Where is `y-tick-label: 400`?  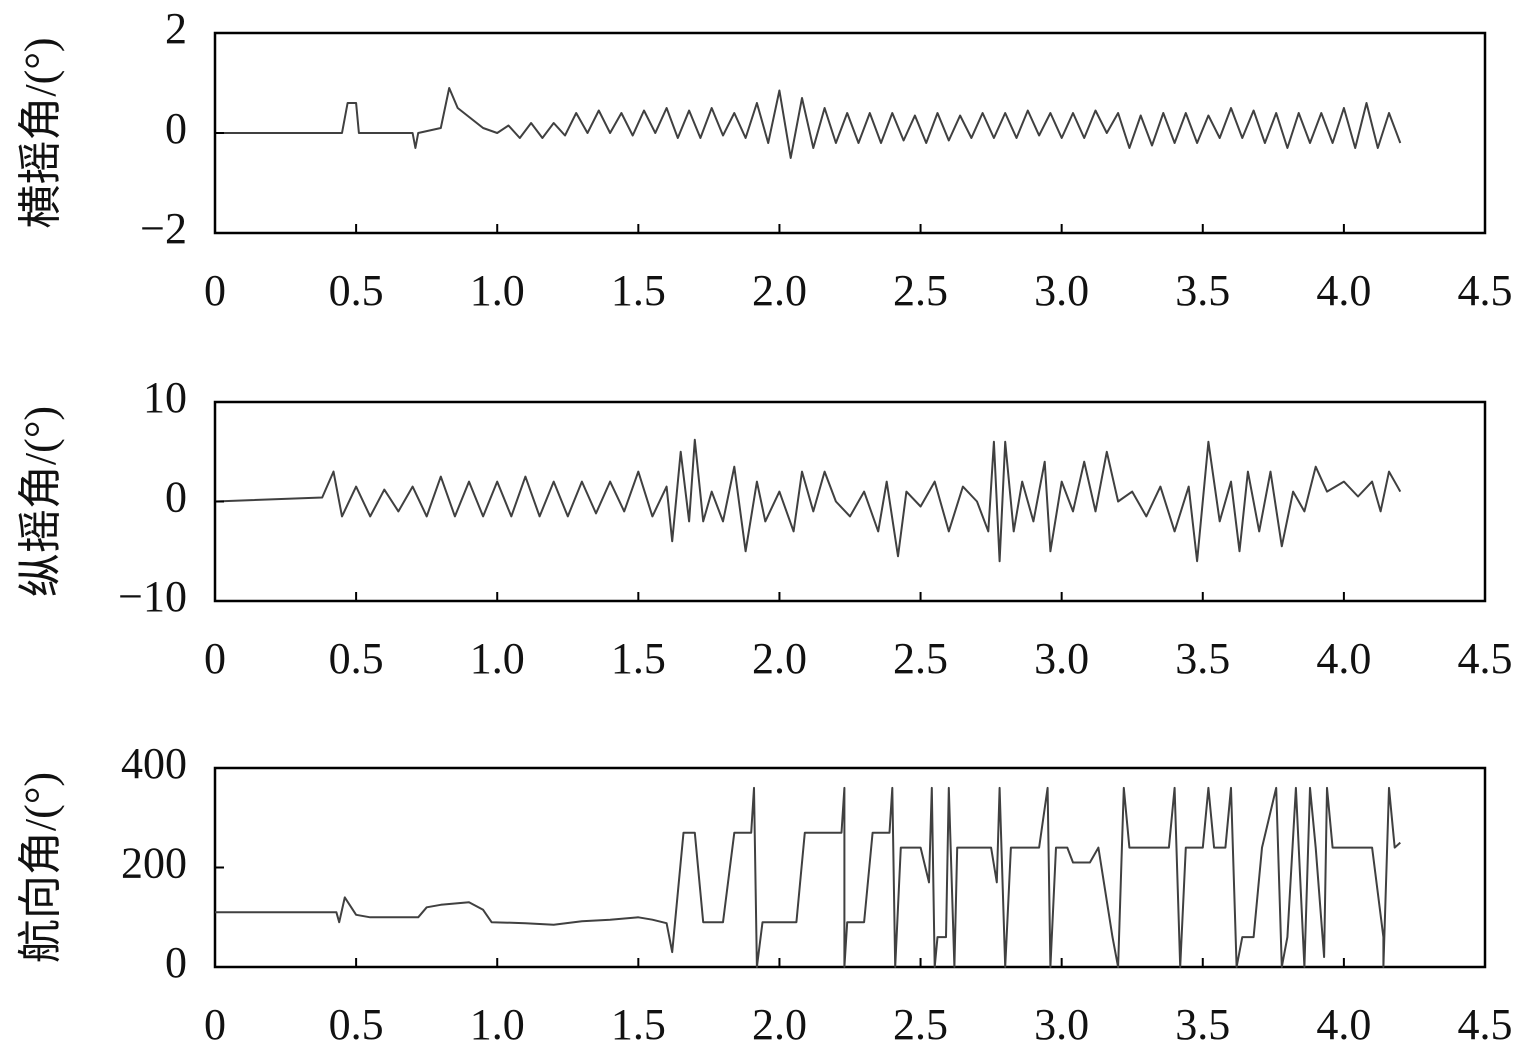 y-tick-label: 400 is located at coordinates (154, 763).